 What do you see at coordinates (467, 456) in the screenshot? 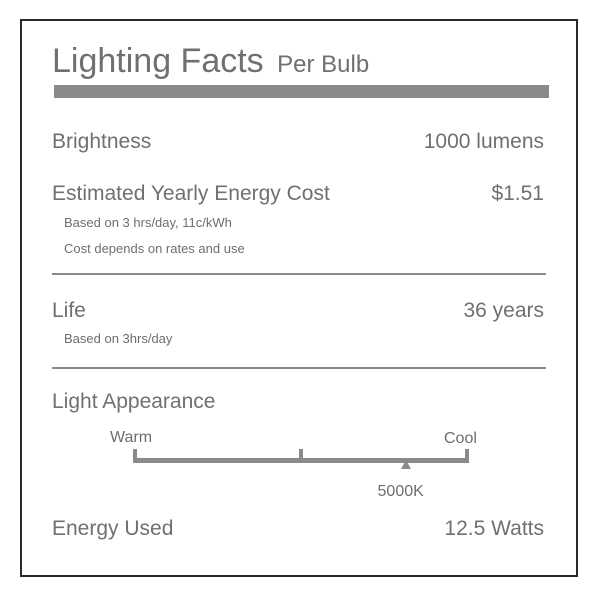
I see `scale-right-tick` at bounding box center [467, 456].